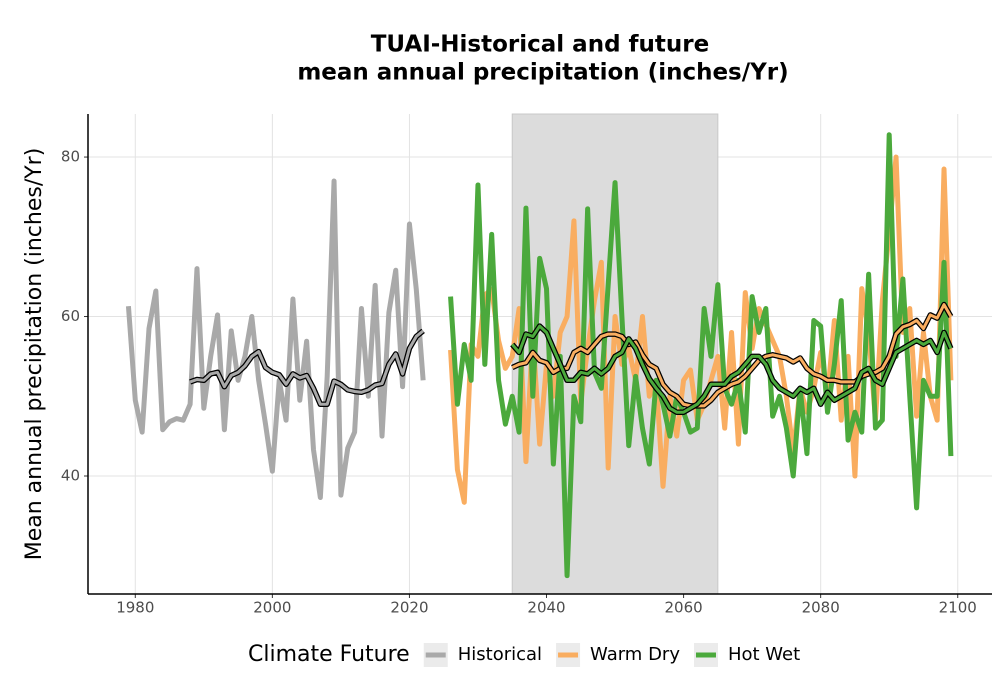 This screenshot has height=700, width=1000. I want to click on x-tick-label: 2040, so click(546, 608).